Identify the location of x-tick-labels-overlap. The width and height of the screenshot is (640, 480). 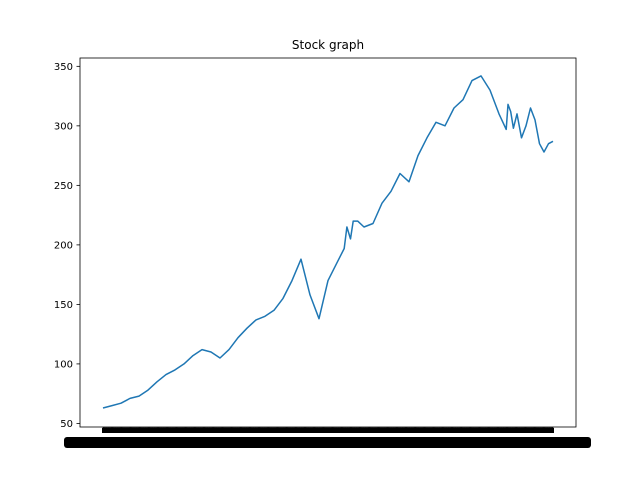
(327, 442).